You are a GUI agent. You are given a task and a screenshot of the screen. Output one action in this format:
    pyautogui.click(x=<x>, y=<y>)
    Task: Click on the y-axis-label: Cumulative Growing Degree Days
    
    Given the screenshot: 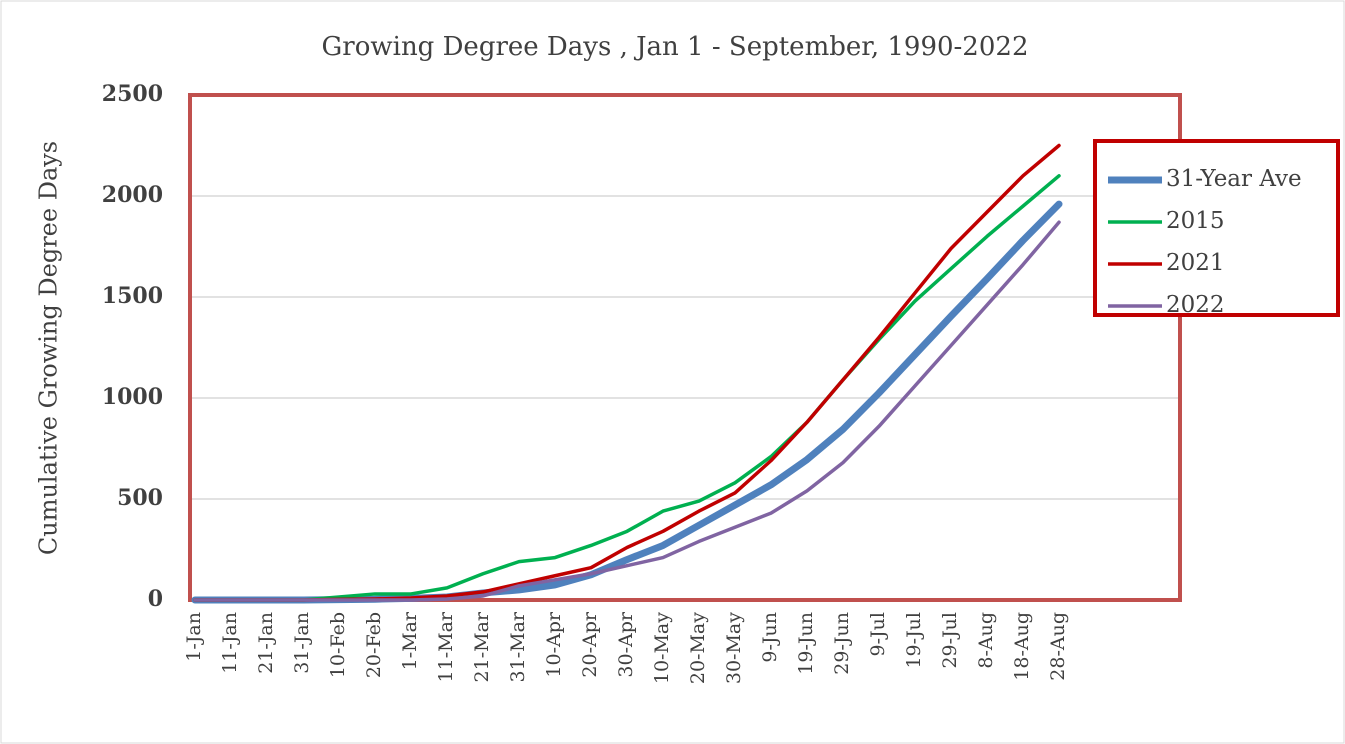 What is the action you would take?
    pyautogui.click(x=49, y=348)
    